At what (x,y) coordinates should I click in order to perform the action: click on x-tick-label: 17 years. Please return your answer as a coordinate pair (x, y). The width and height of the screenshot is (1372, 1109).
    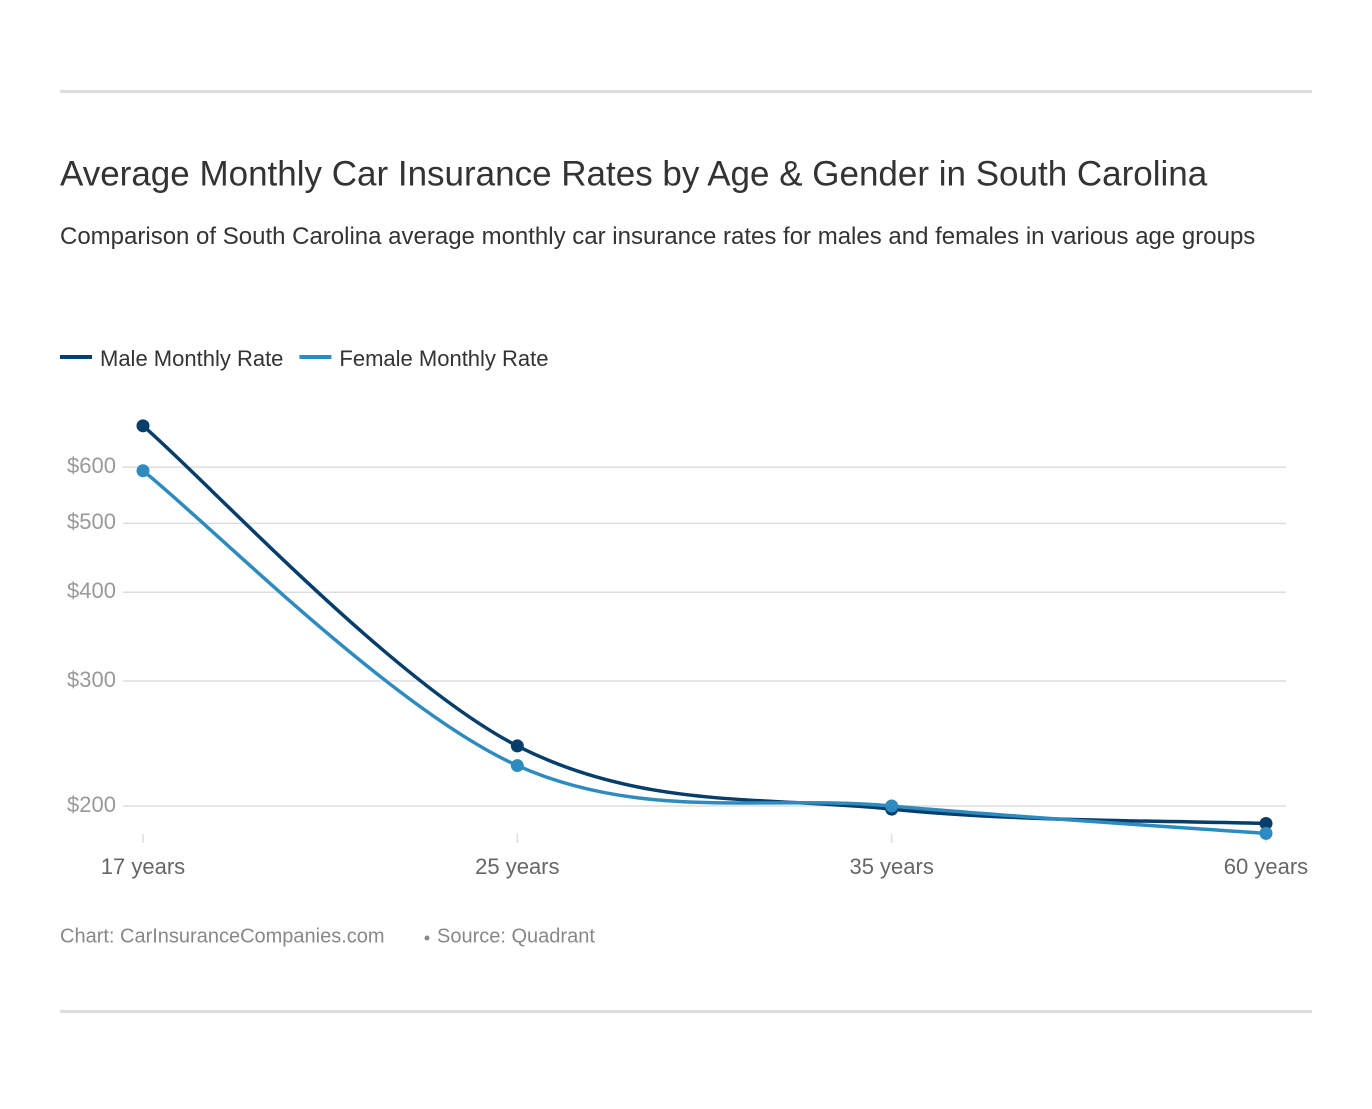
    Looking at the image, I should click on (143, 866).